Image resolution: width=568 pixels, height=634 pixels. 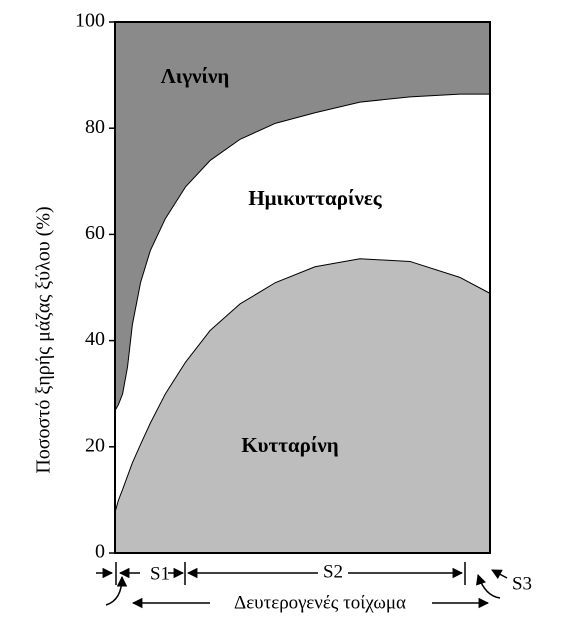 I want to click on y-tick-label: 60, so click(x=95, y=233).